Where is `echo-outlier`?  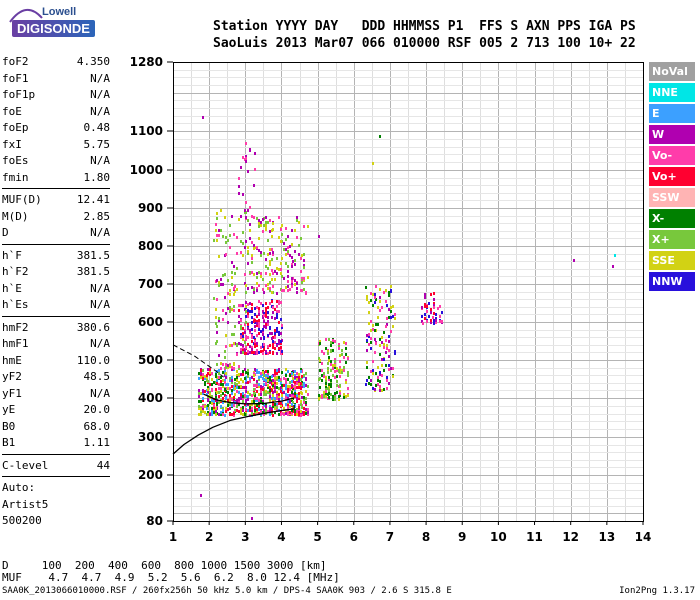 echo-outlier is located at coordinates (252, 518).